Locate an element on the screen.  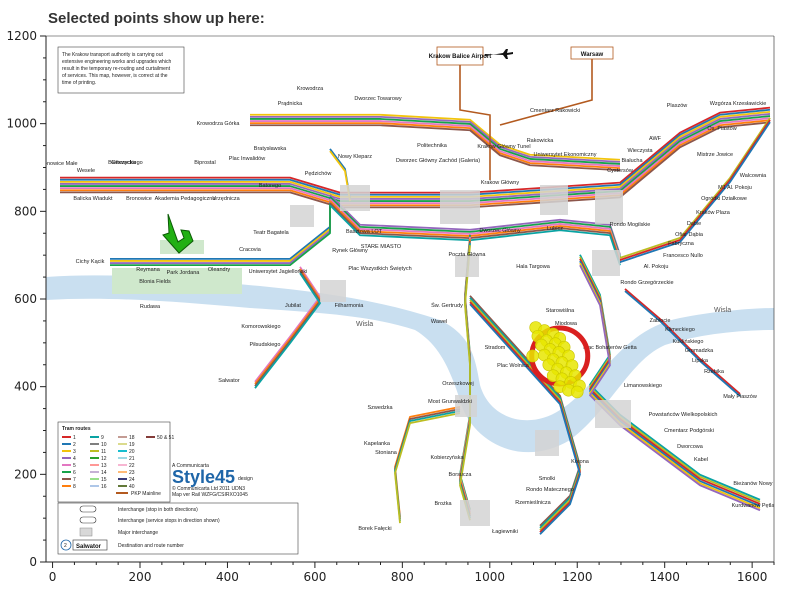
station-label: Urzędnicza is located at coordinates (226, 199).